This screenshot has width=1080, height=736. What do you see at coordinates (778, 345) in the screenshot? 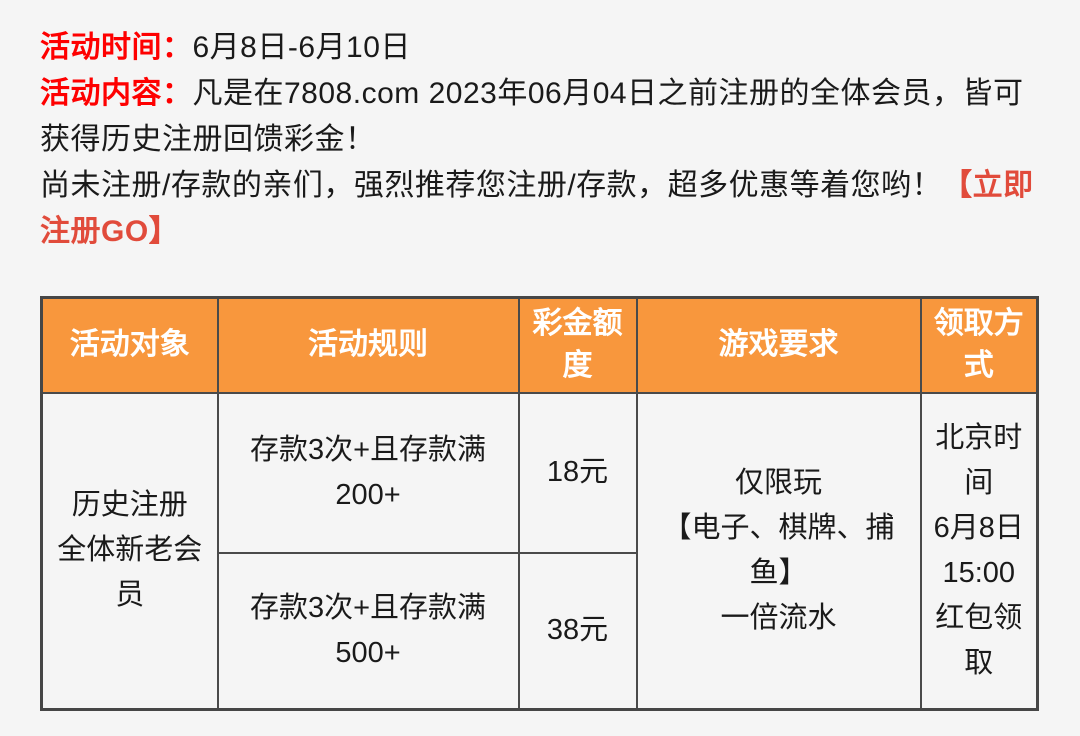
I see `header-game-requirement: 游戏要求` at bounding box center [778, 345].